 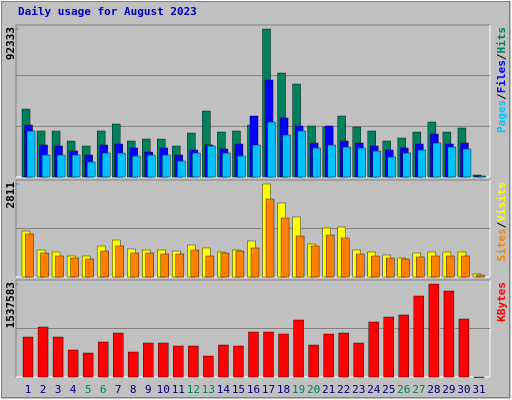 I want to click on legend-entry: KBytes, so click(x=501, y=302).